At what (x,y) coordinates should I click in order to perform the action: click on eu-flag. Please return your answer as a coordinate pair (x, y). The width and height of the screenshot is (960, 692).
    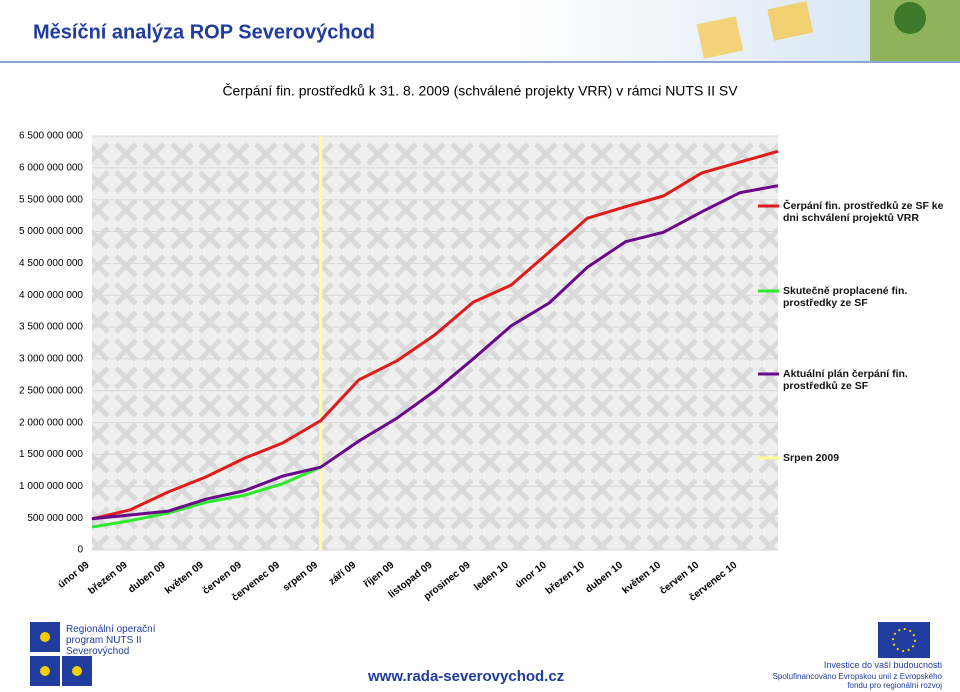
    Looking at the image, I should click on (904, 640).